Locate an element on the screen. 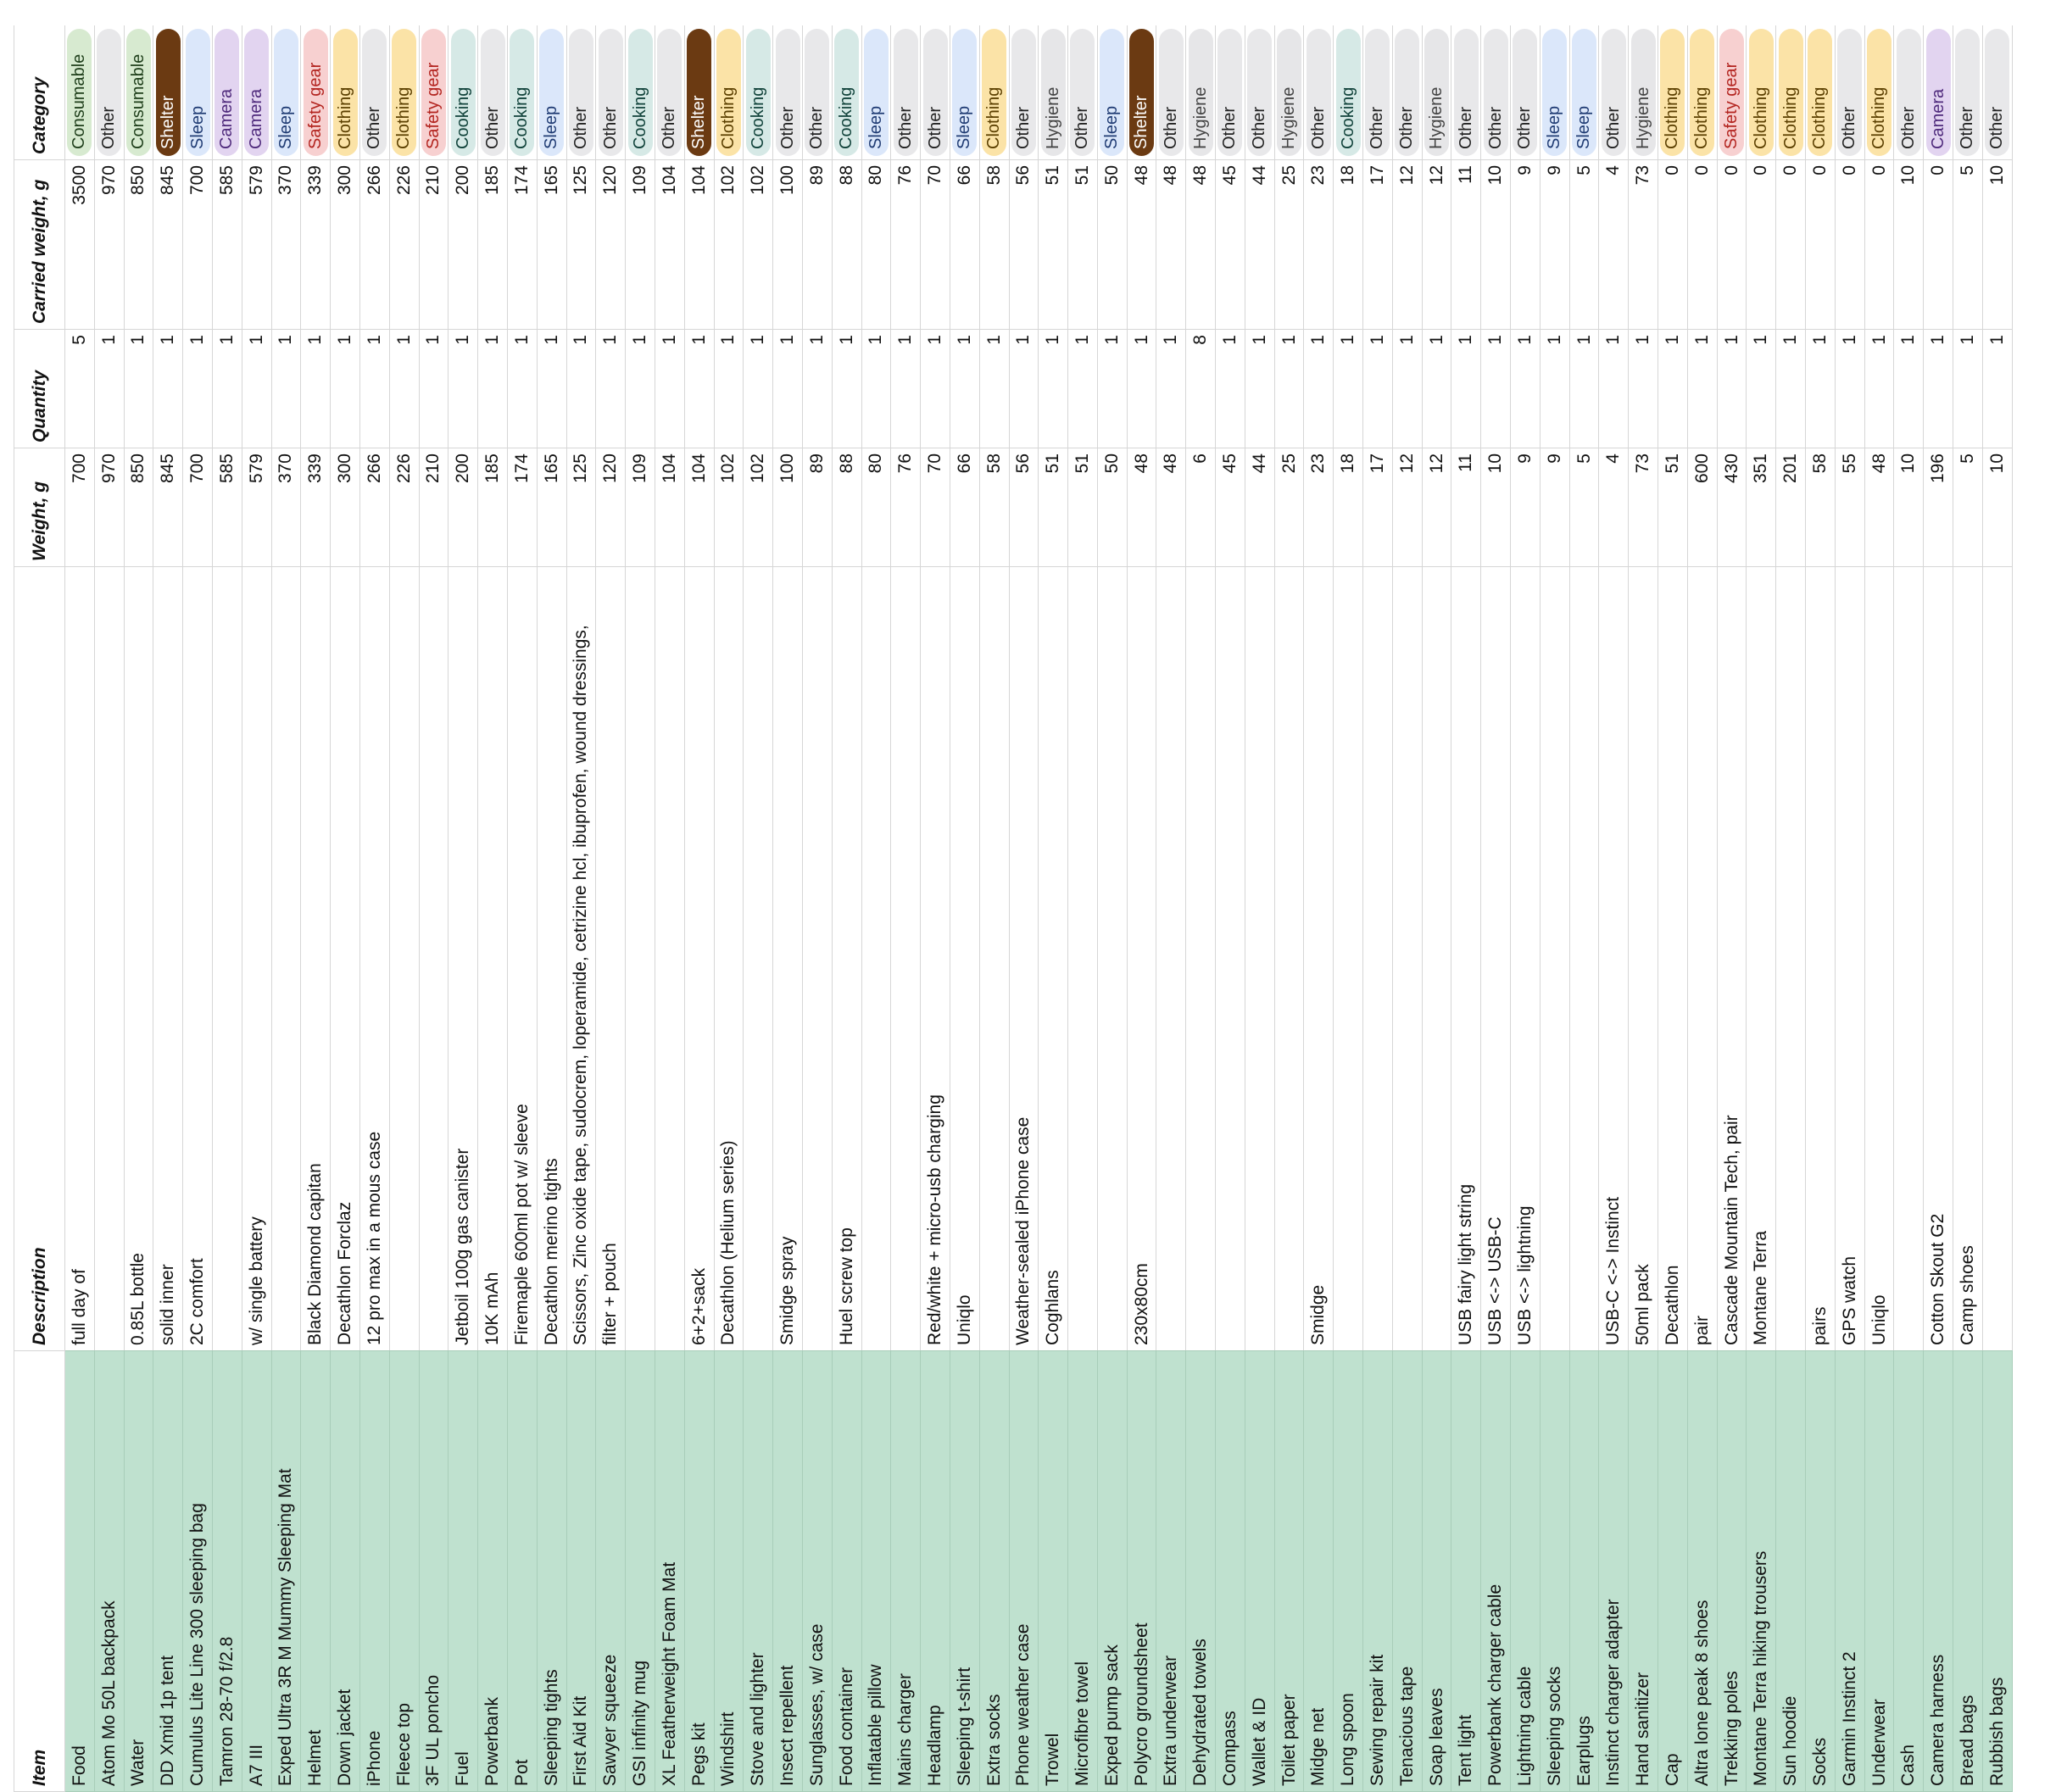 The height and width of the screenshot is (1792, 2067). cell-weight: 600 is located at coordinates (1702, 507).